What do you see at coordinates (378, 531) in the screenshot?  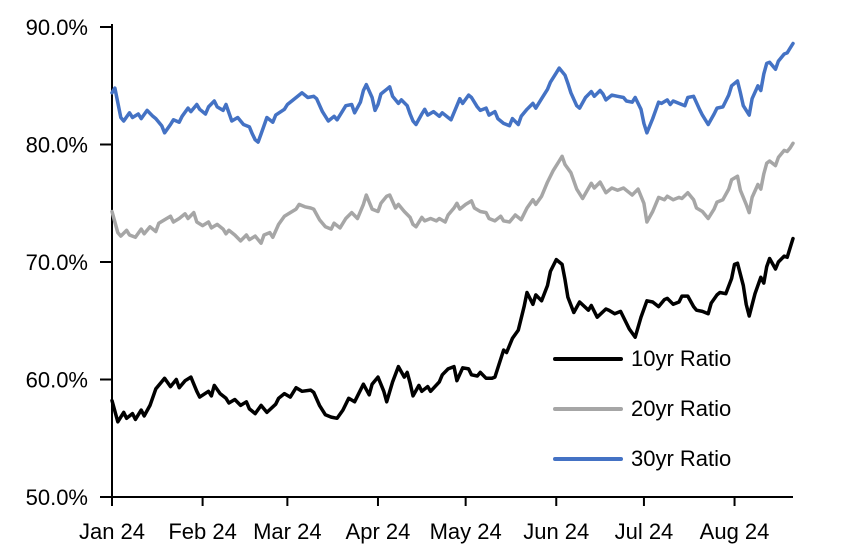 I see `x-axis-tick-label: Apr 24` at bounding box center [378, 531].